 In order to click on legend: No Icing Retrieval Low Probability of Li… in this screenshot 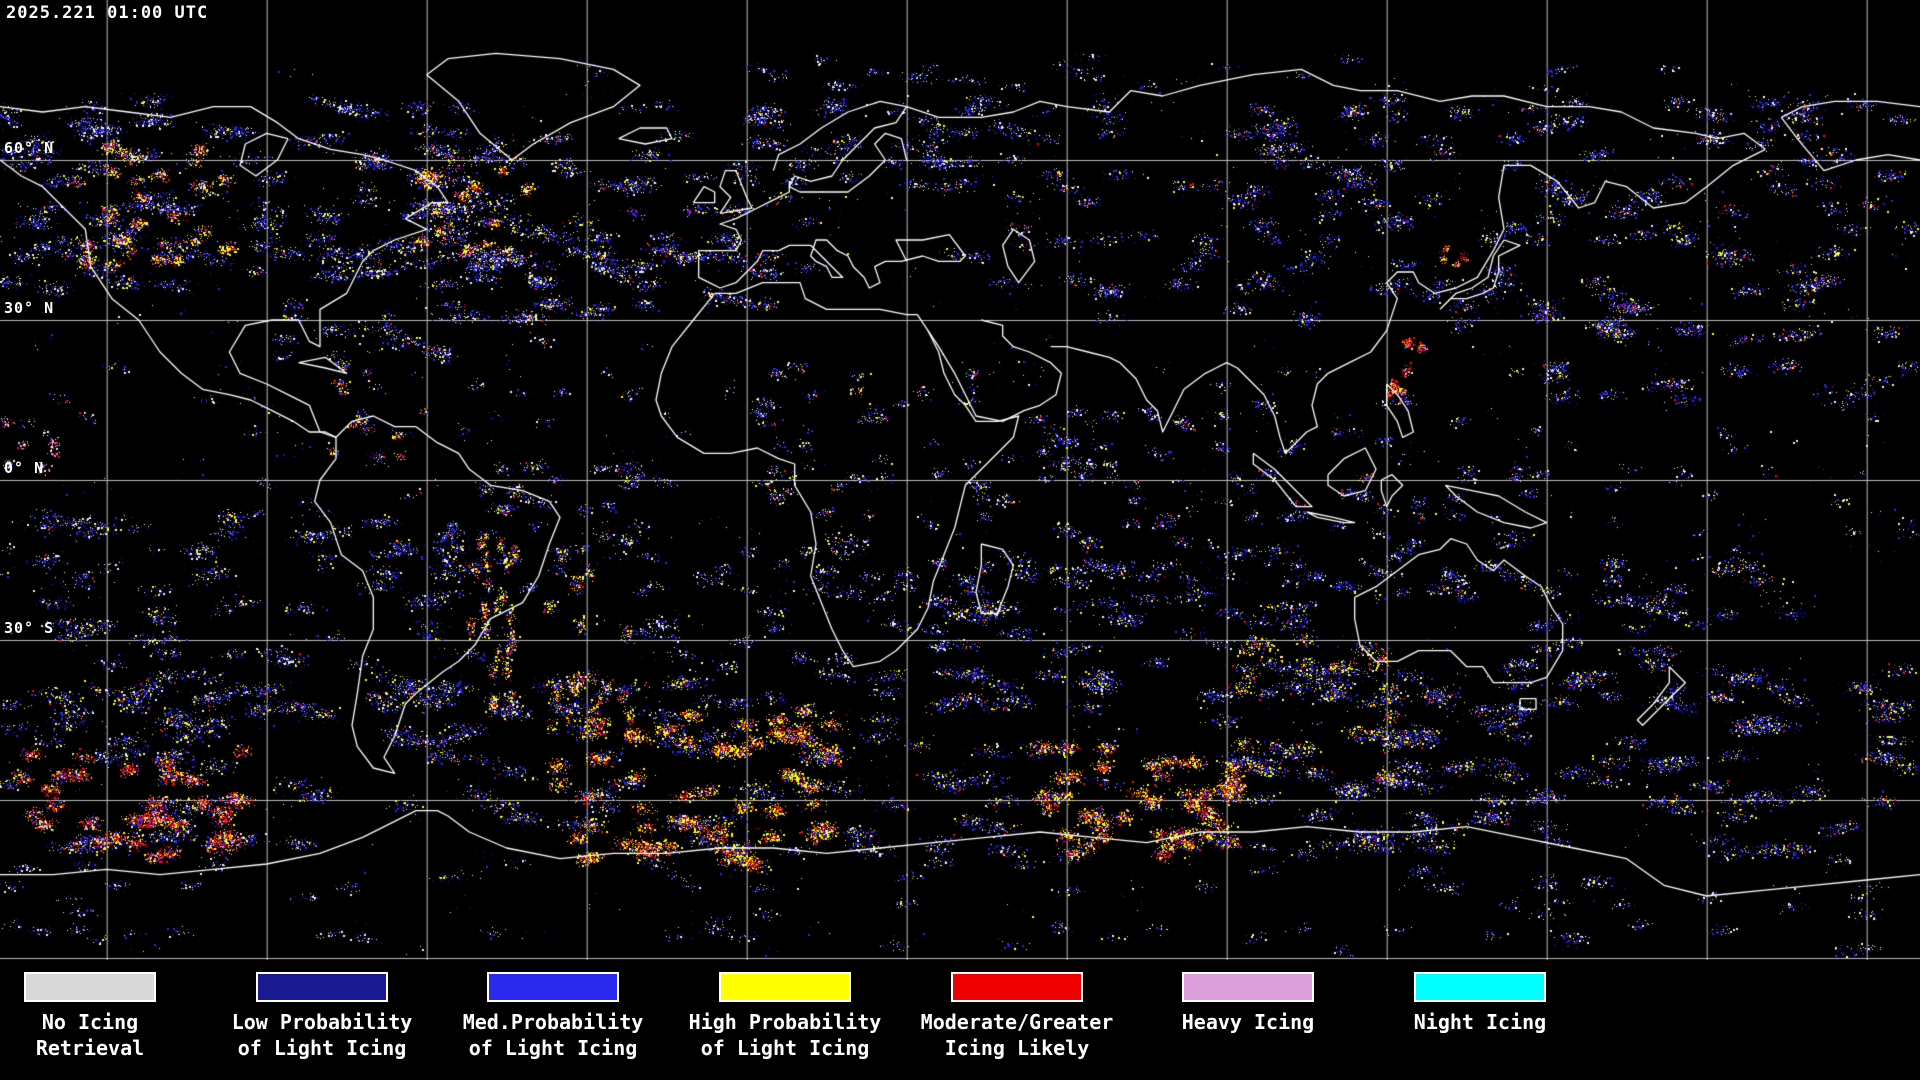, I will do `click(960, 1020)`.